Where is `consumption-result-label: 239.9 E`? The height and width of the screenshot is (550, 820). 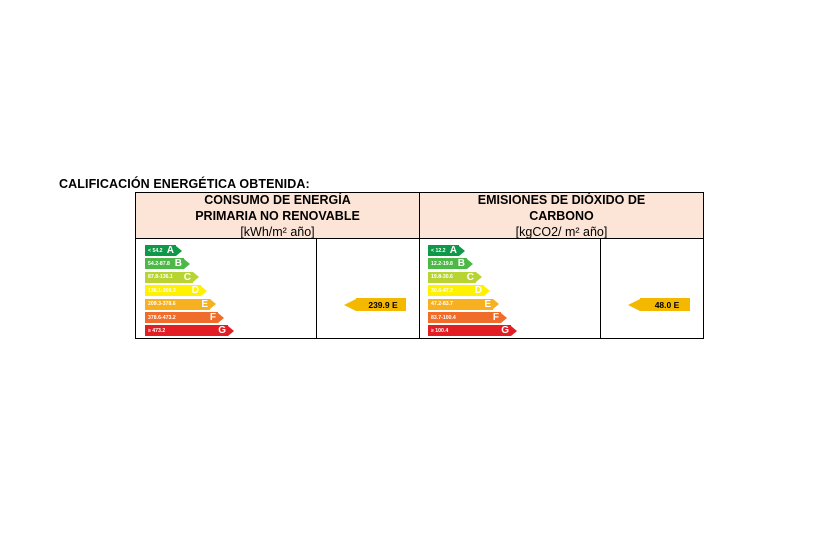
consumption-result-label: 239.9 E is located at coordinates (381, 304).